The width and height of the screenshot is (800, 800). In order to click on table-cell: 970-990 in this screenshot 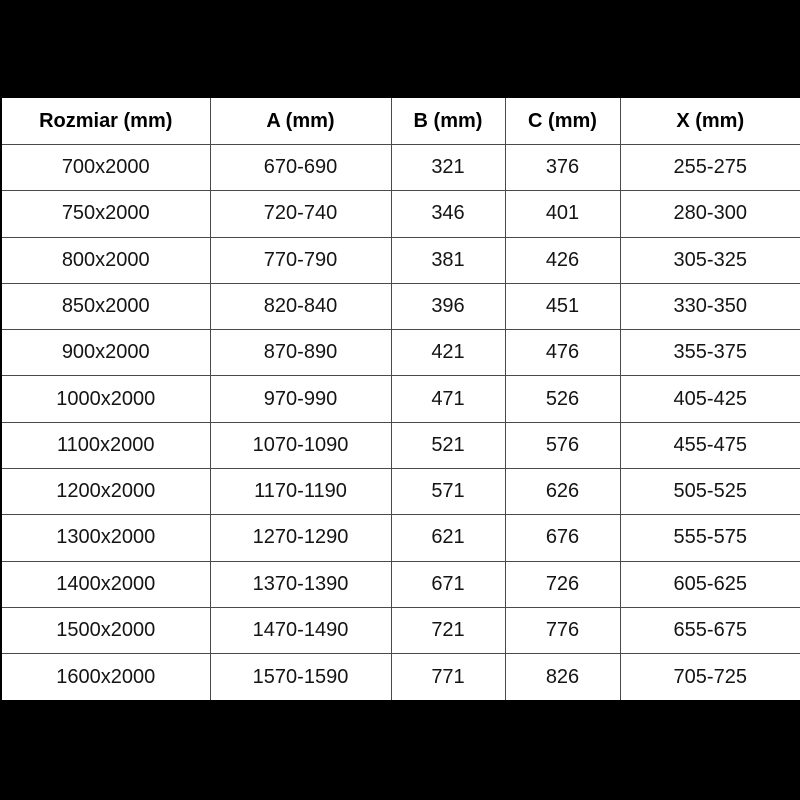, I will do `click(300, 399)`.